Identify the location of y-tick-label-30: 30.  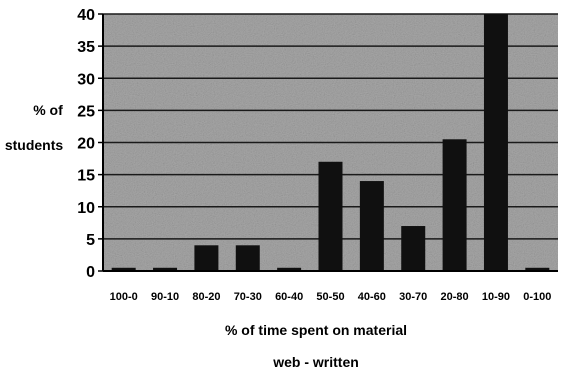
(86, 79).